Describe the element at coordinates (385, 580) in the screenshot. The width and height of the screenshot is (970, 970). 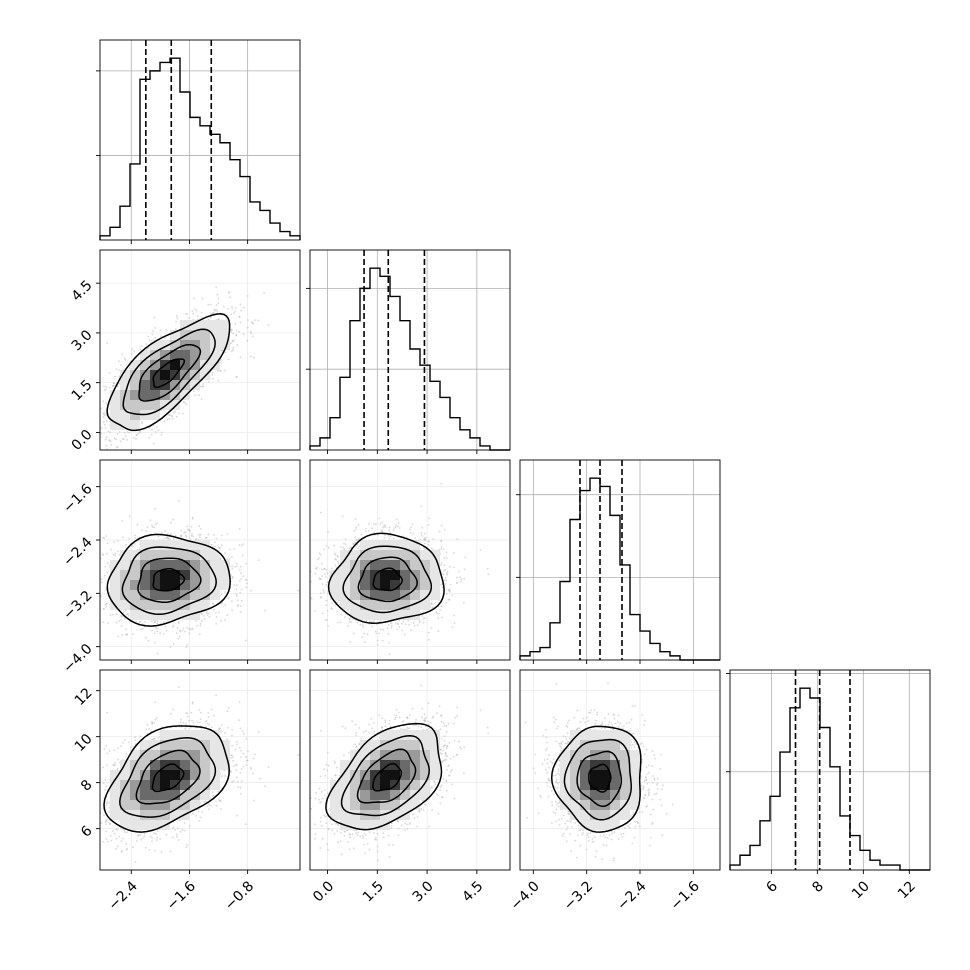
I see `density-cells` at that location.